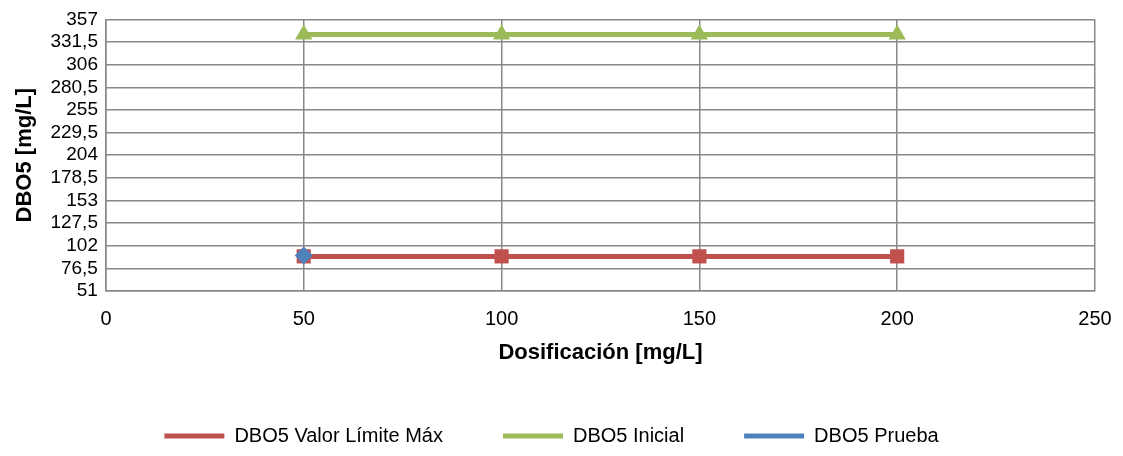 The width and height of the screenshot is (1123, 456). I want to click on x-tick-label: 150, so click(699, 317).